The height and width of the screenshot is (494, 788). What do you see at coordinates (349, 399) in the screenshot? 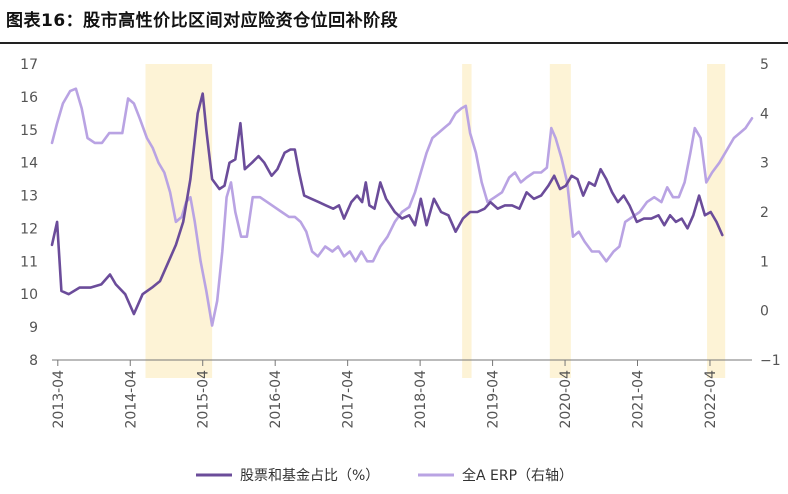
I see `x-tick-label: 2017-04` at bounding box center [349, 399].